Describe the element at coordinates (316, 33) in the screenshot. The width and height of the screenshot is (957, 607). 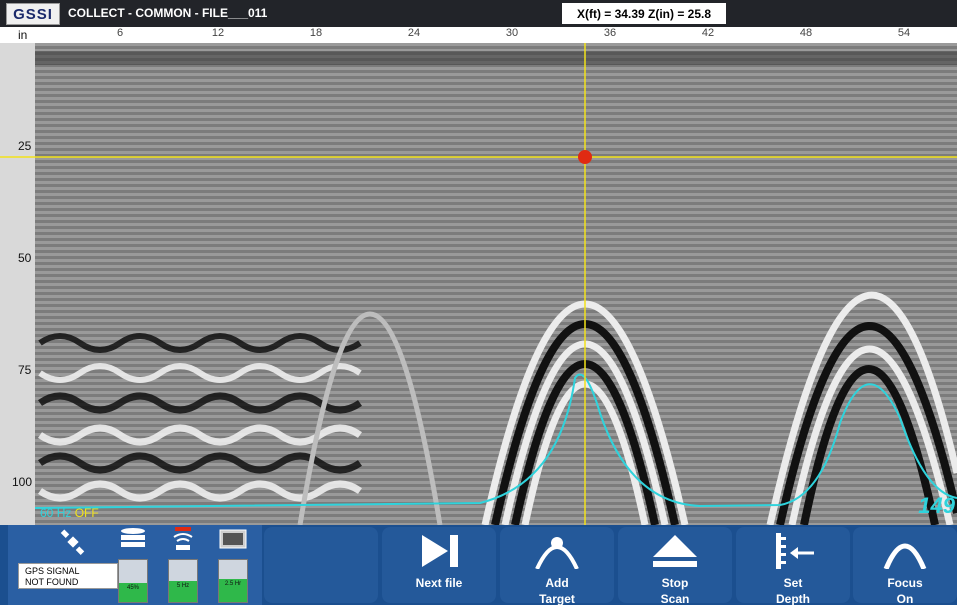
I see `ruler-tick: 18` at that location.